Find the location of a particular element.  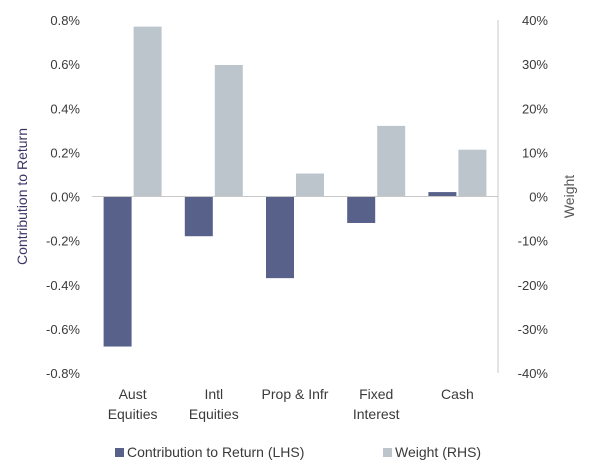

left-tick-label: 0.0% is located at coordinates (65, 197).